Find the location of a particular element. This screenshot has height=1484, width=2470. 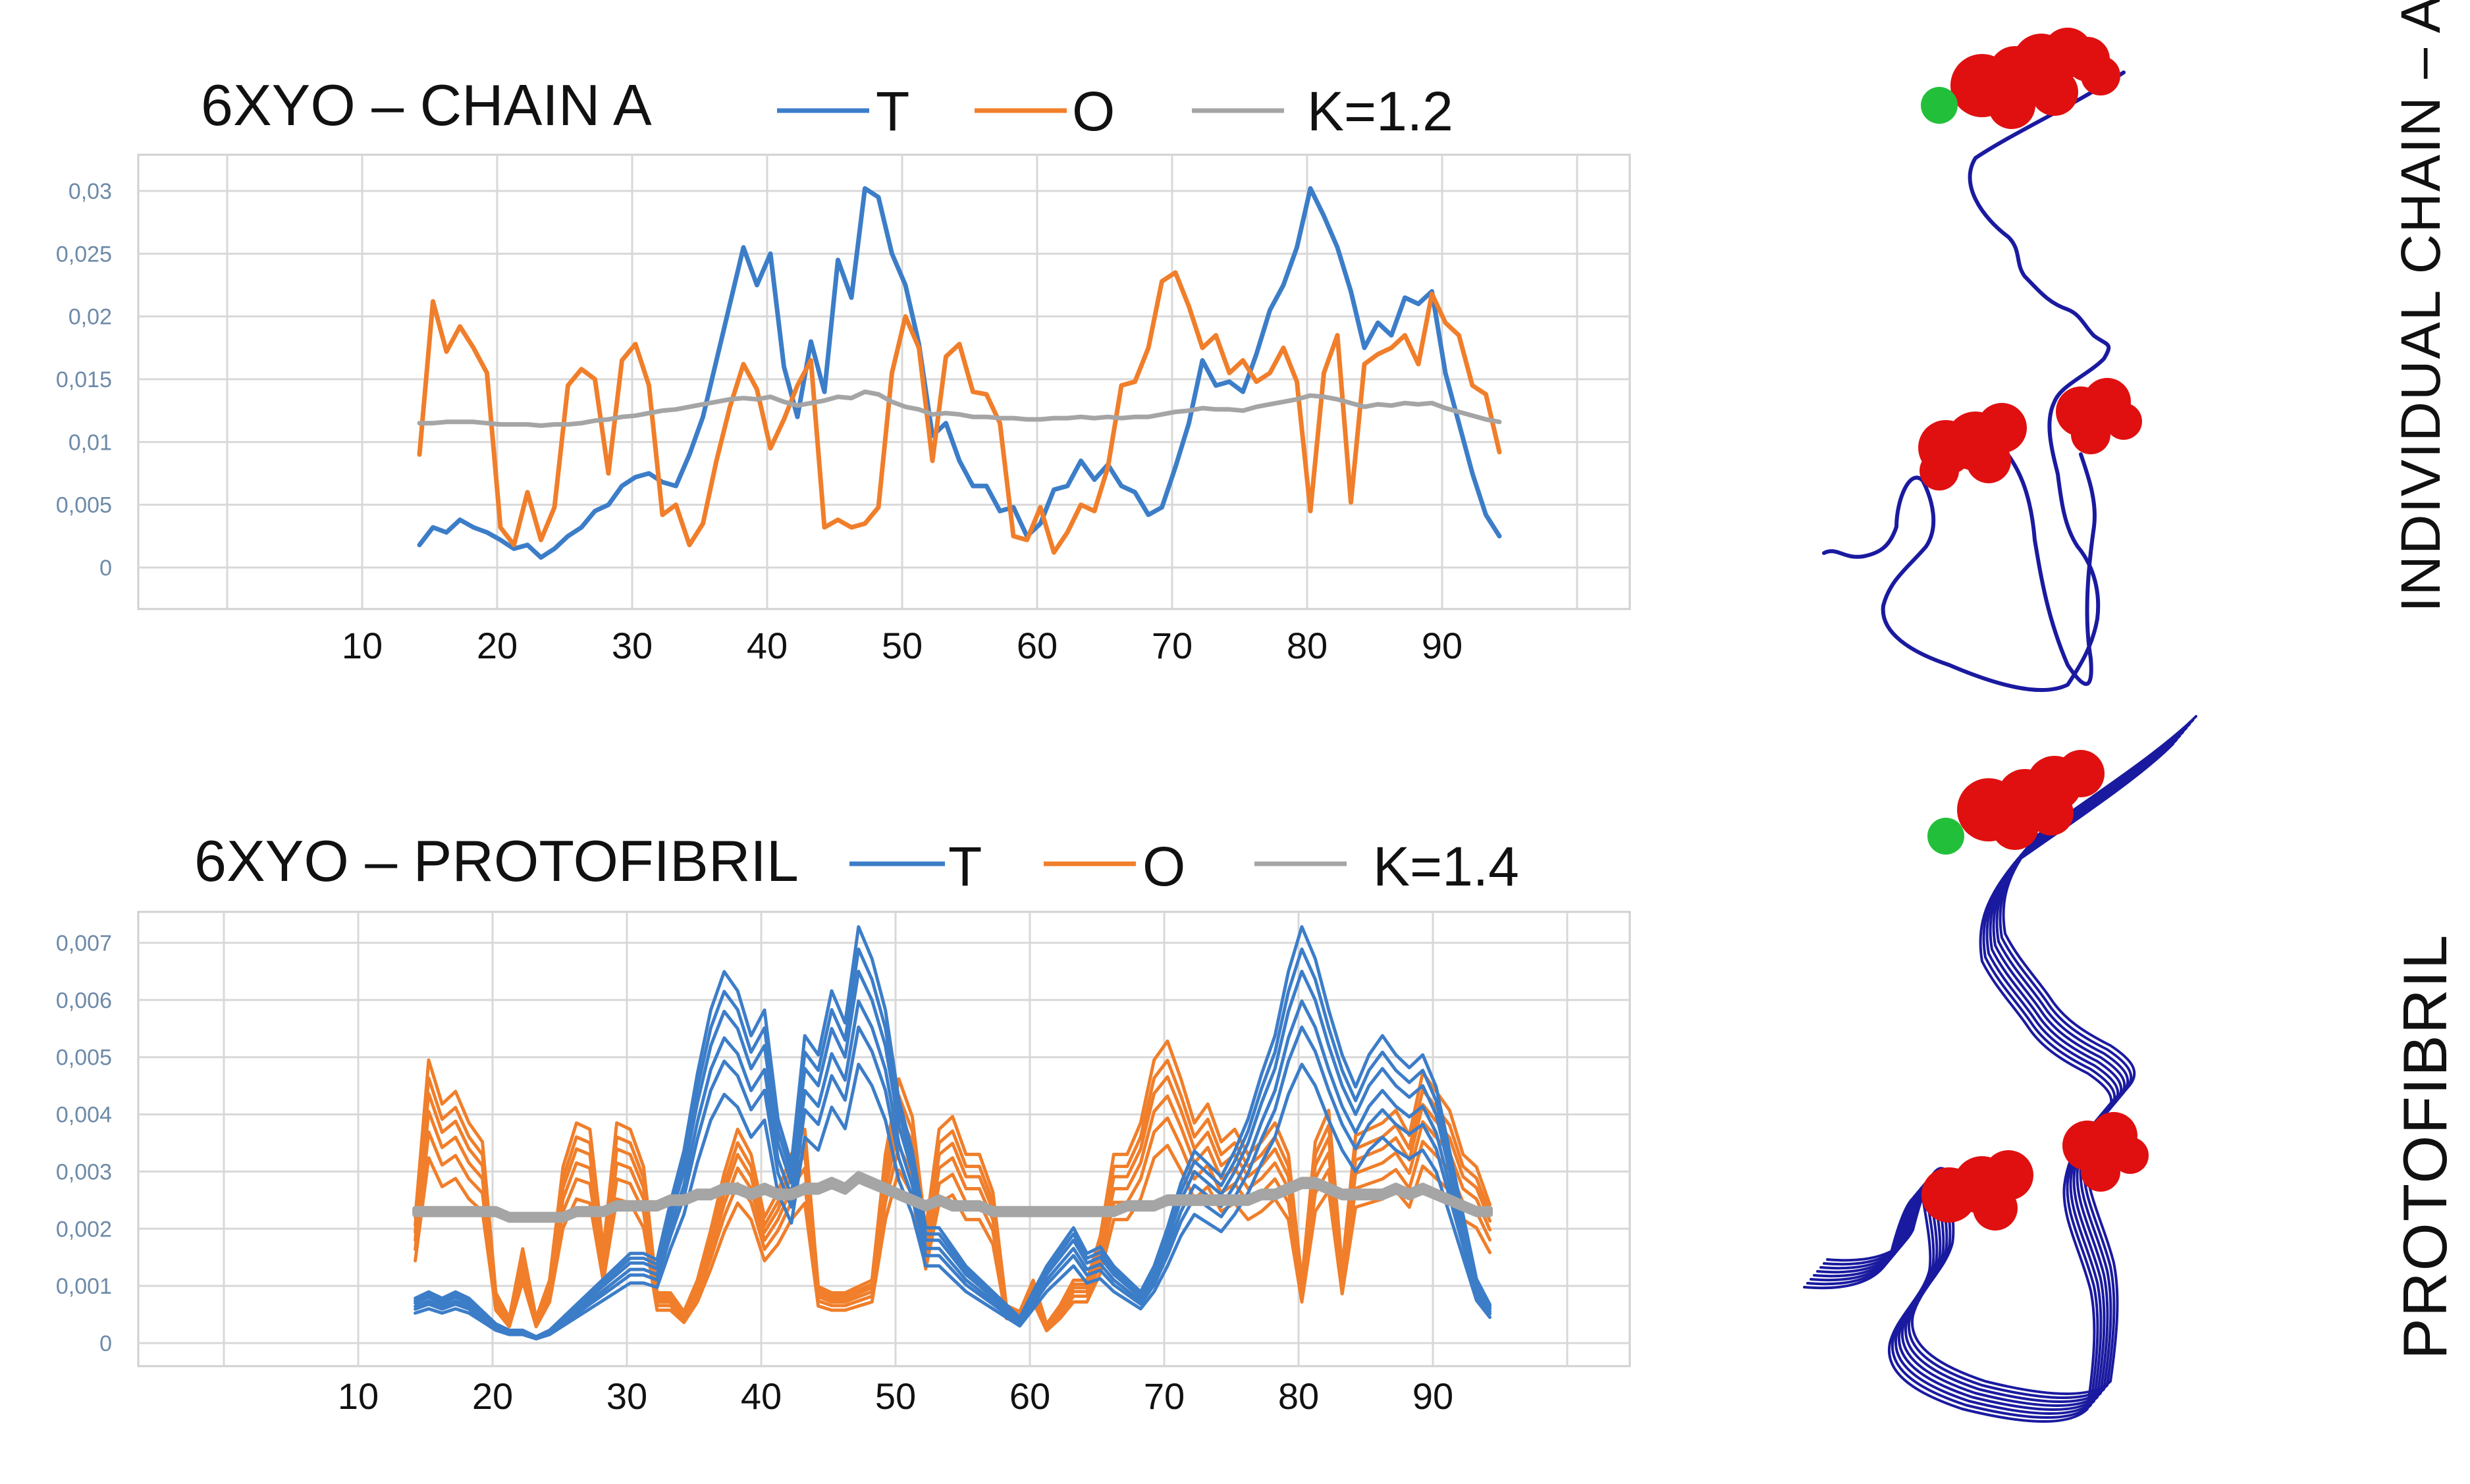

y-tick-label: 0,02 is located at coordinates (90, 317).